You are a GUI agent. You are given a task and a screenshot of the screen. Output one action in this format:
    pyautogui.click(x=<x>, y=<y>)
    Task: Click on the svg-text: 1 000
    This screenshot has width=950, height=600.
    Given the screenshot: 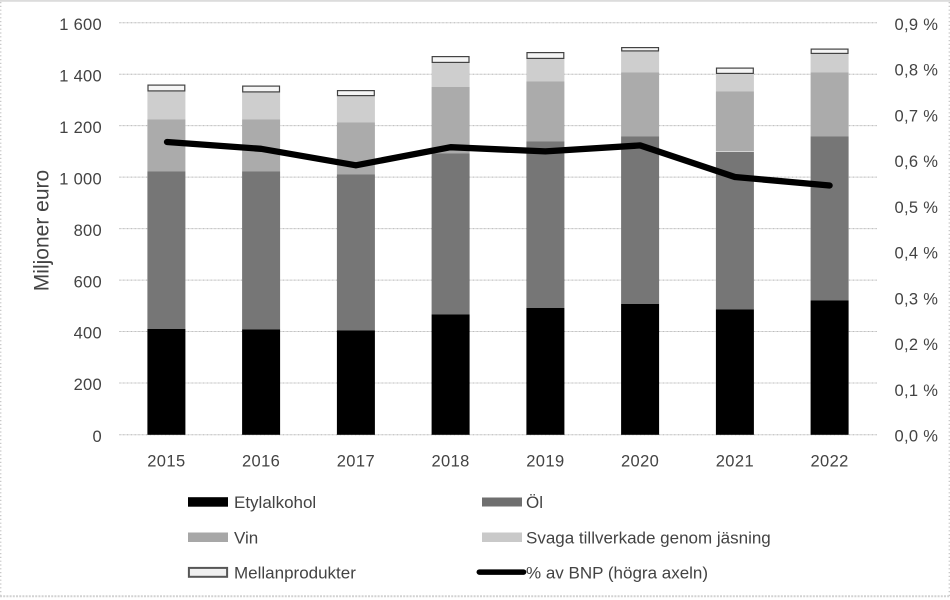 What is the action you would take?
    pyautogui.click(x=80, y=179)
    